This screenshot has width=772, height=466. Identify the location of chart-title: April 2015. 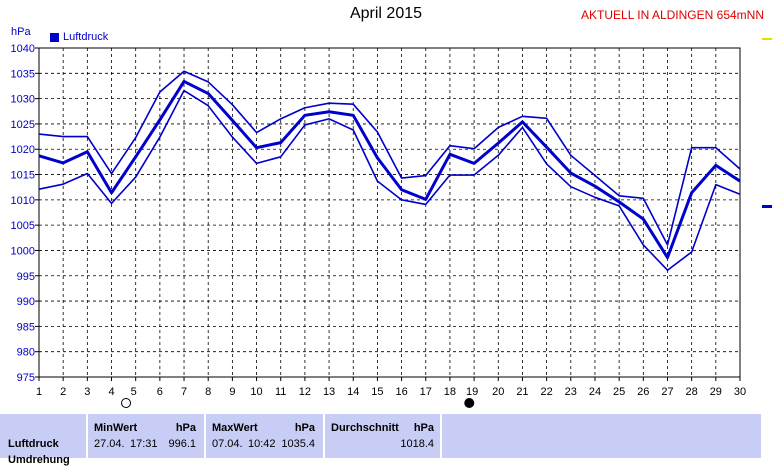
(386, 13).